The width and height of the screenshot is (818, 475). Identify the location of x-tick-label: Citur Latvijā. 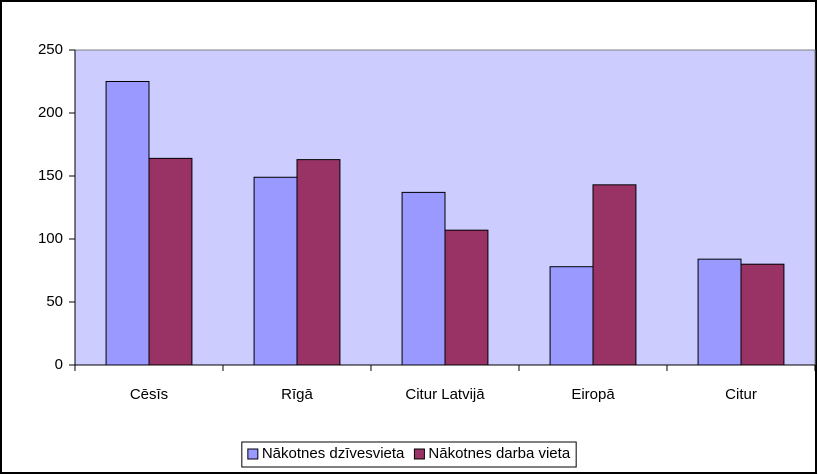
(445, 394).